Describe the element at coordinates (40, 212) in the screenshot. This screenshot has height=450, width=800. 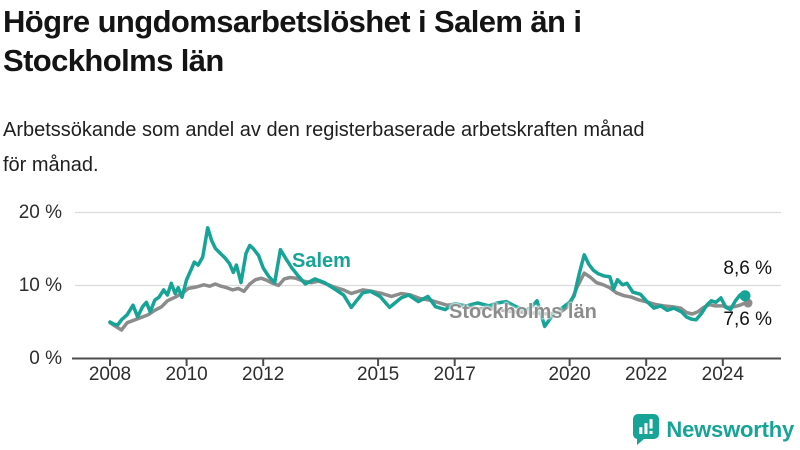
I see `y-axis-tick-label: 20 %` at that location.